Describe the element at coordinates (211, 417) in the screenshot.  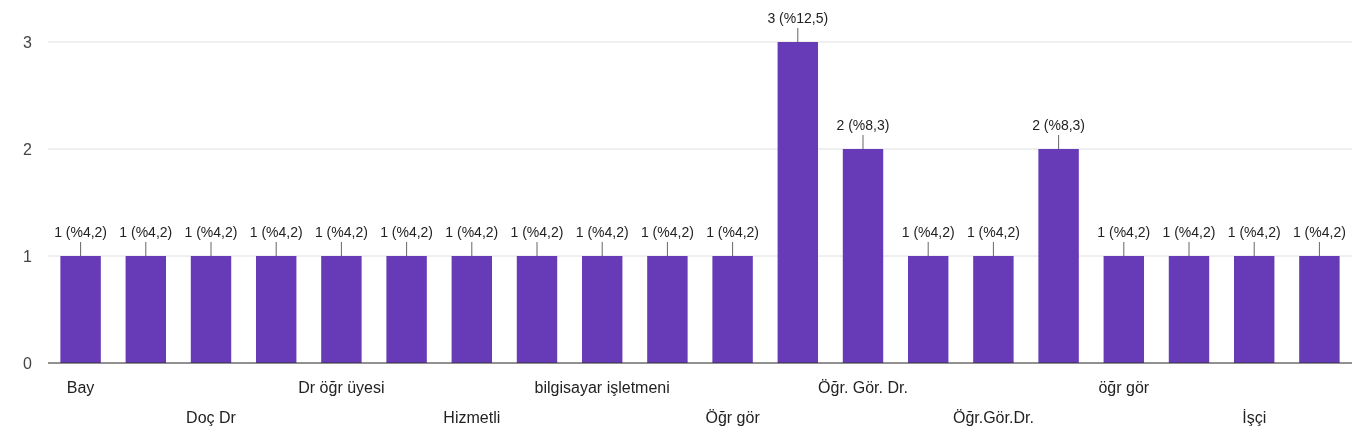
I see `x-tick-label: Doç Dr` at that location.